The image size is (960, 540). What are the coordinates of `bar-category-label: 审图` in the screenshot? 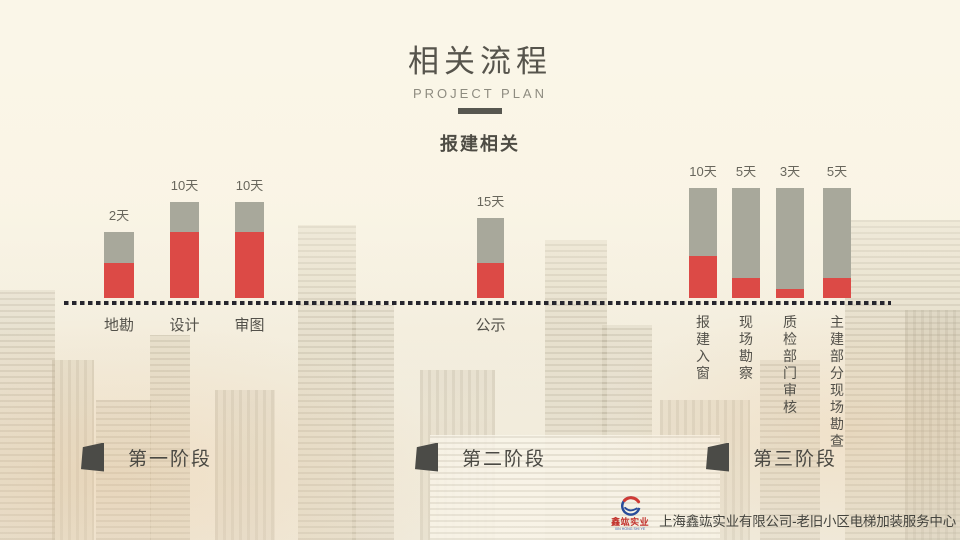 It's located at (249, 325).